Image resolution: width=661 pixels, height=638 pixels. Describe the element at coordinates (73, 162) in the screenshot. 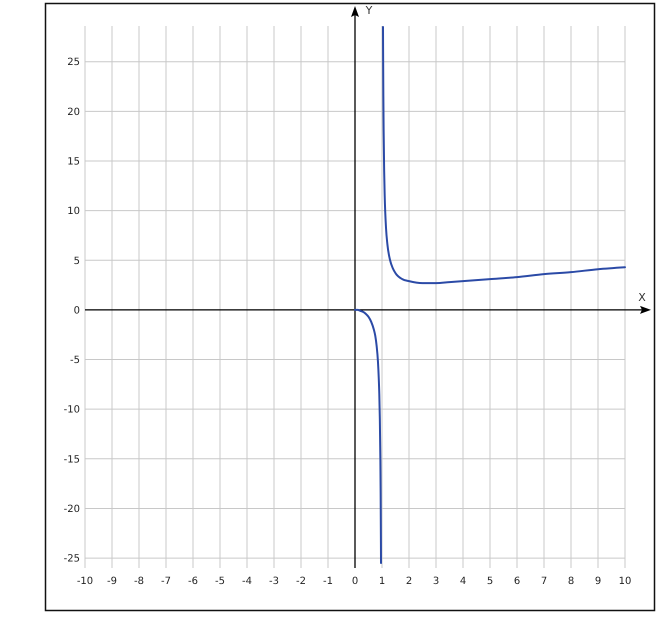

I see `y-tick-label: 15` at that location.